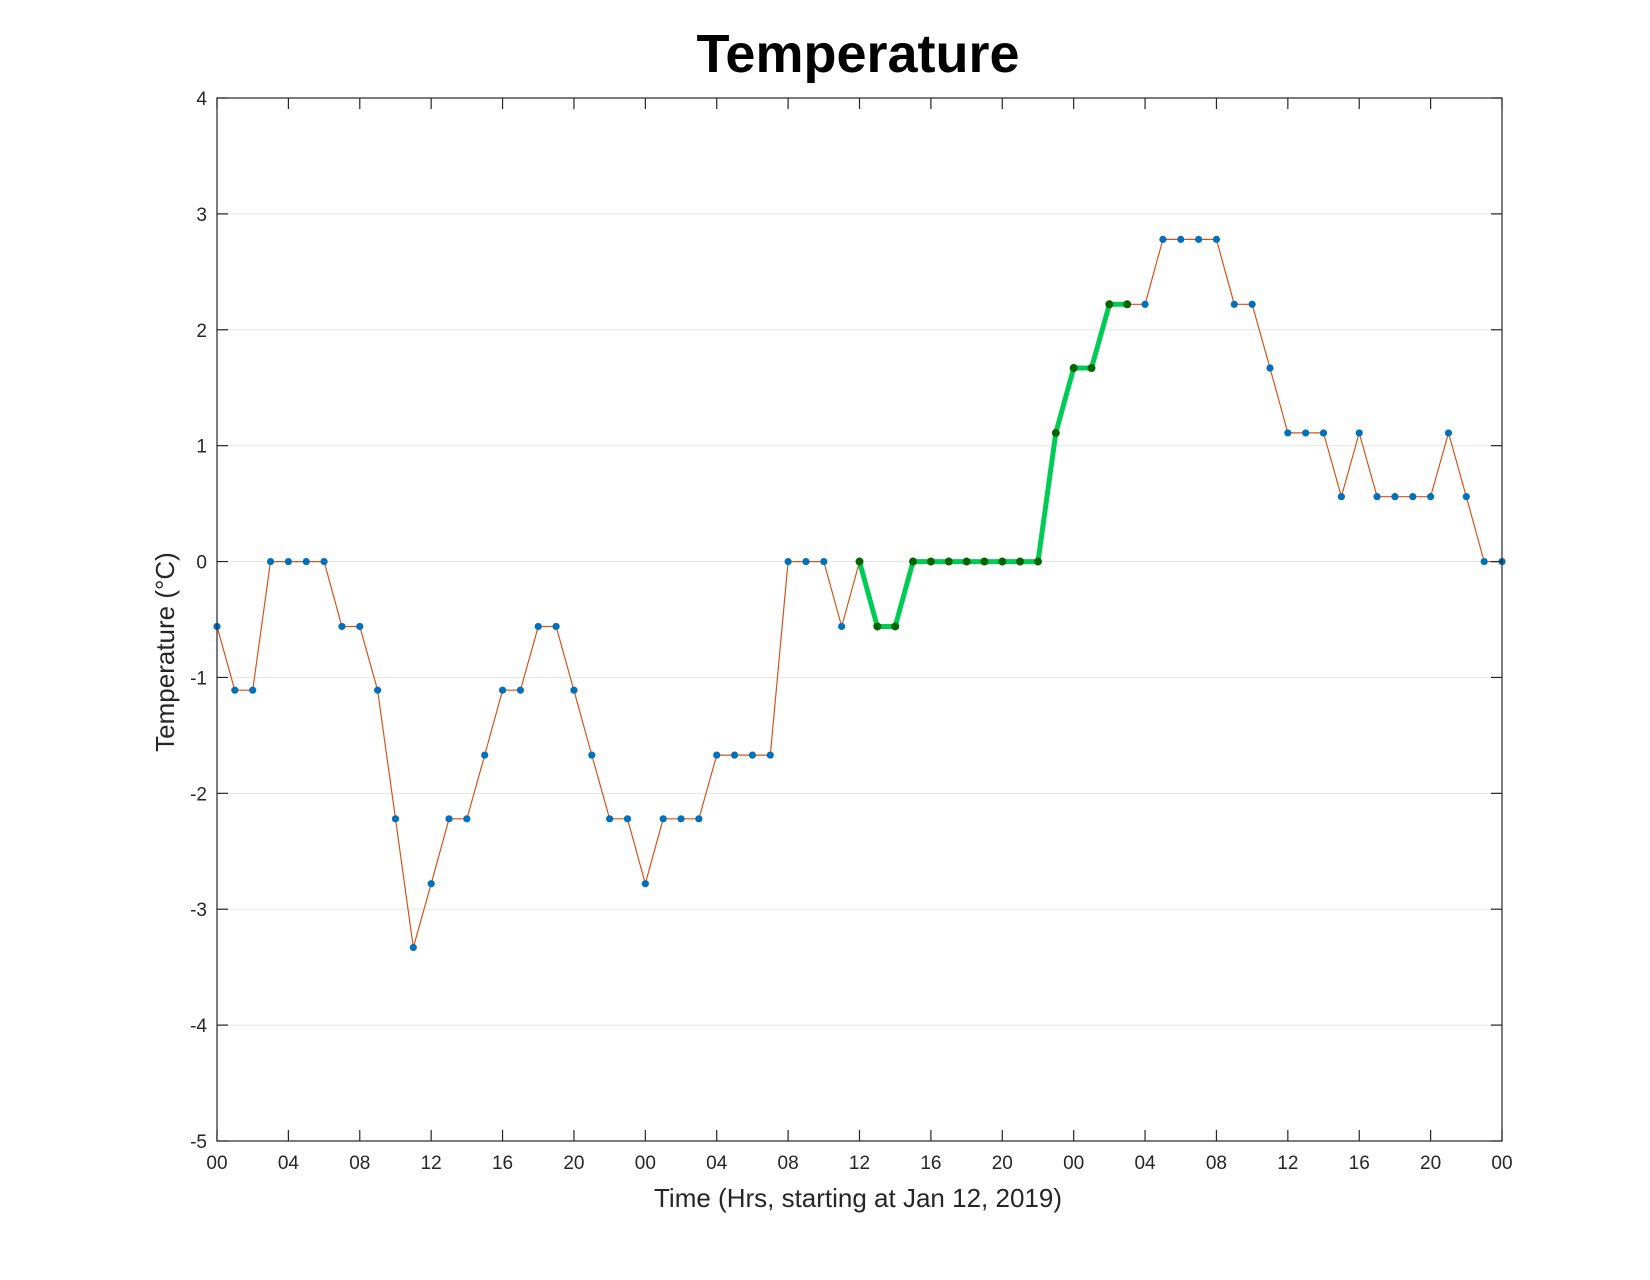 This screenshot has height=1280, width=1650. Describe the element at coordinates (201, 447) in the screenshot. I see `y-tick-label: 1` at that location.